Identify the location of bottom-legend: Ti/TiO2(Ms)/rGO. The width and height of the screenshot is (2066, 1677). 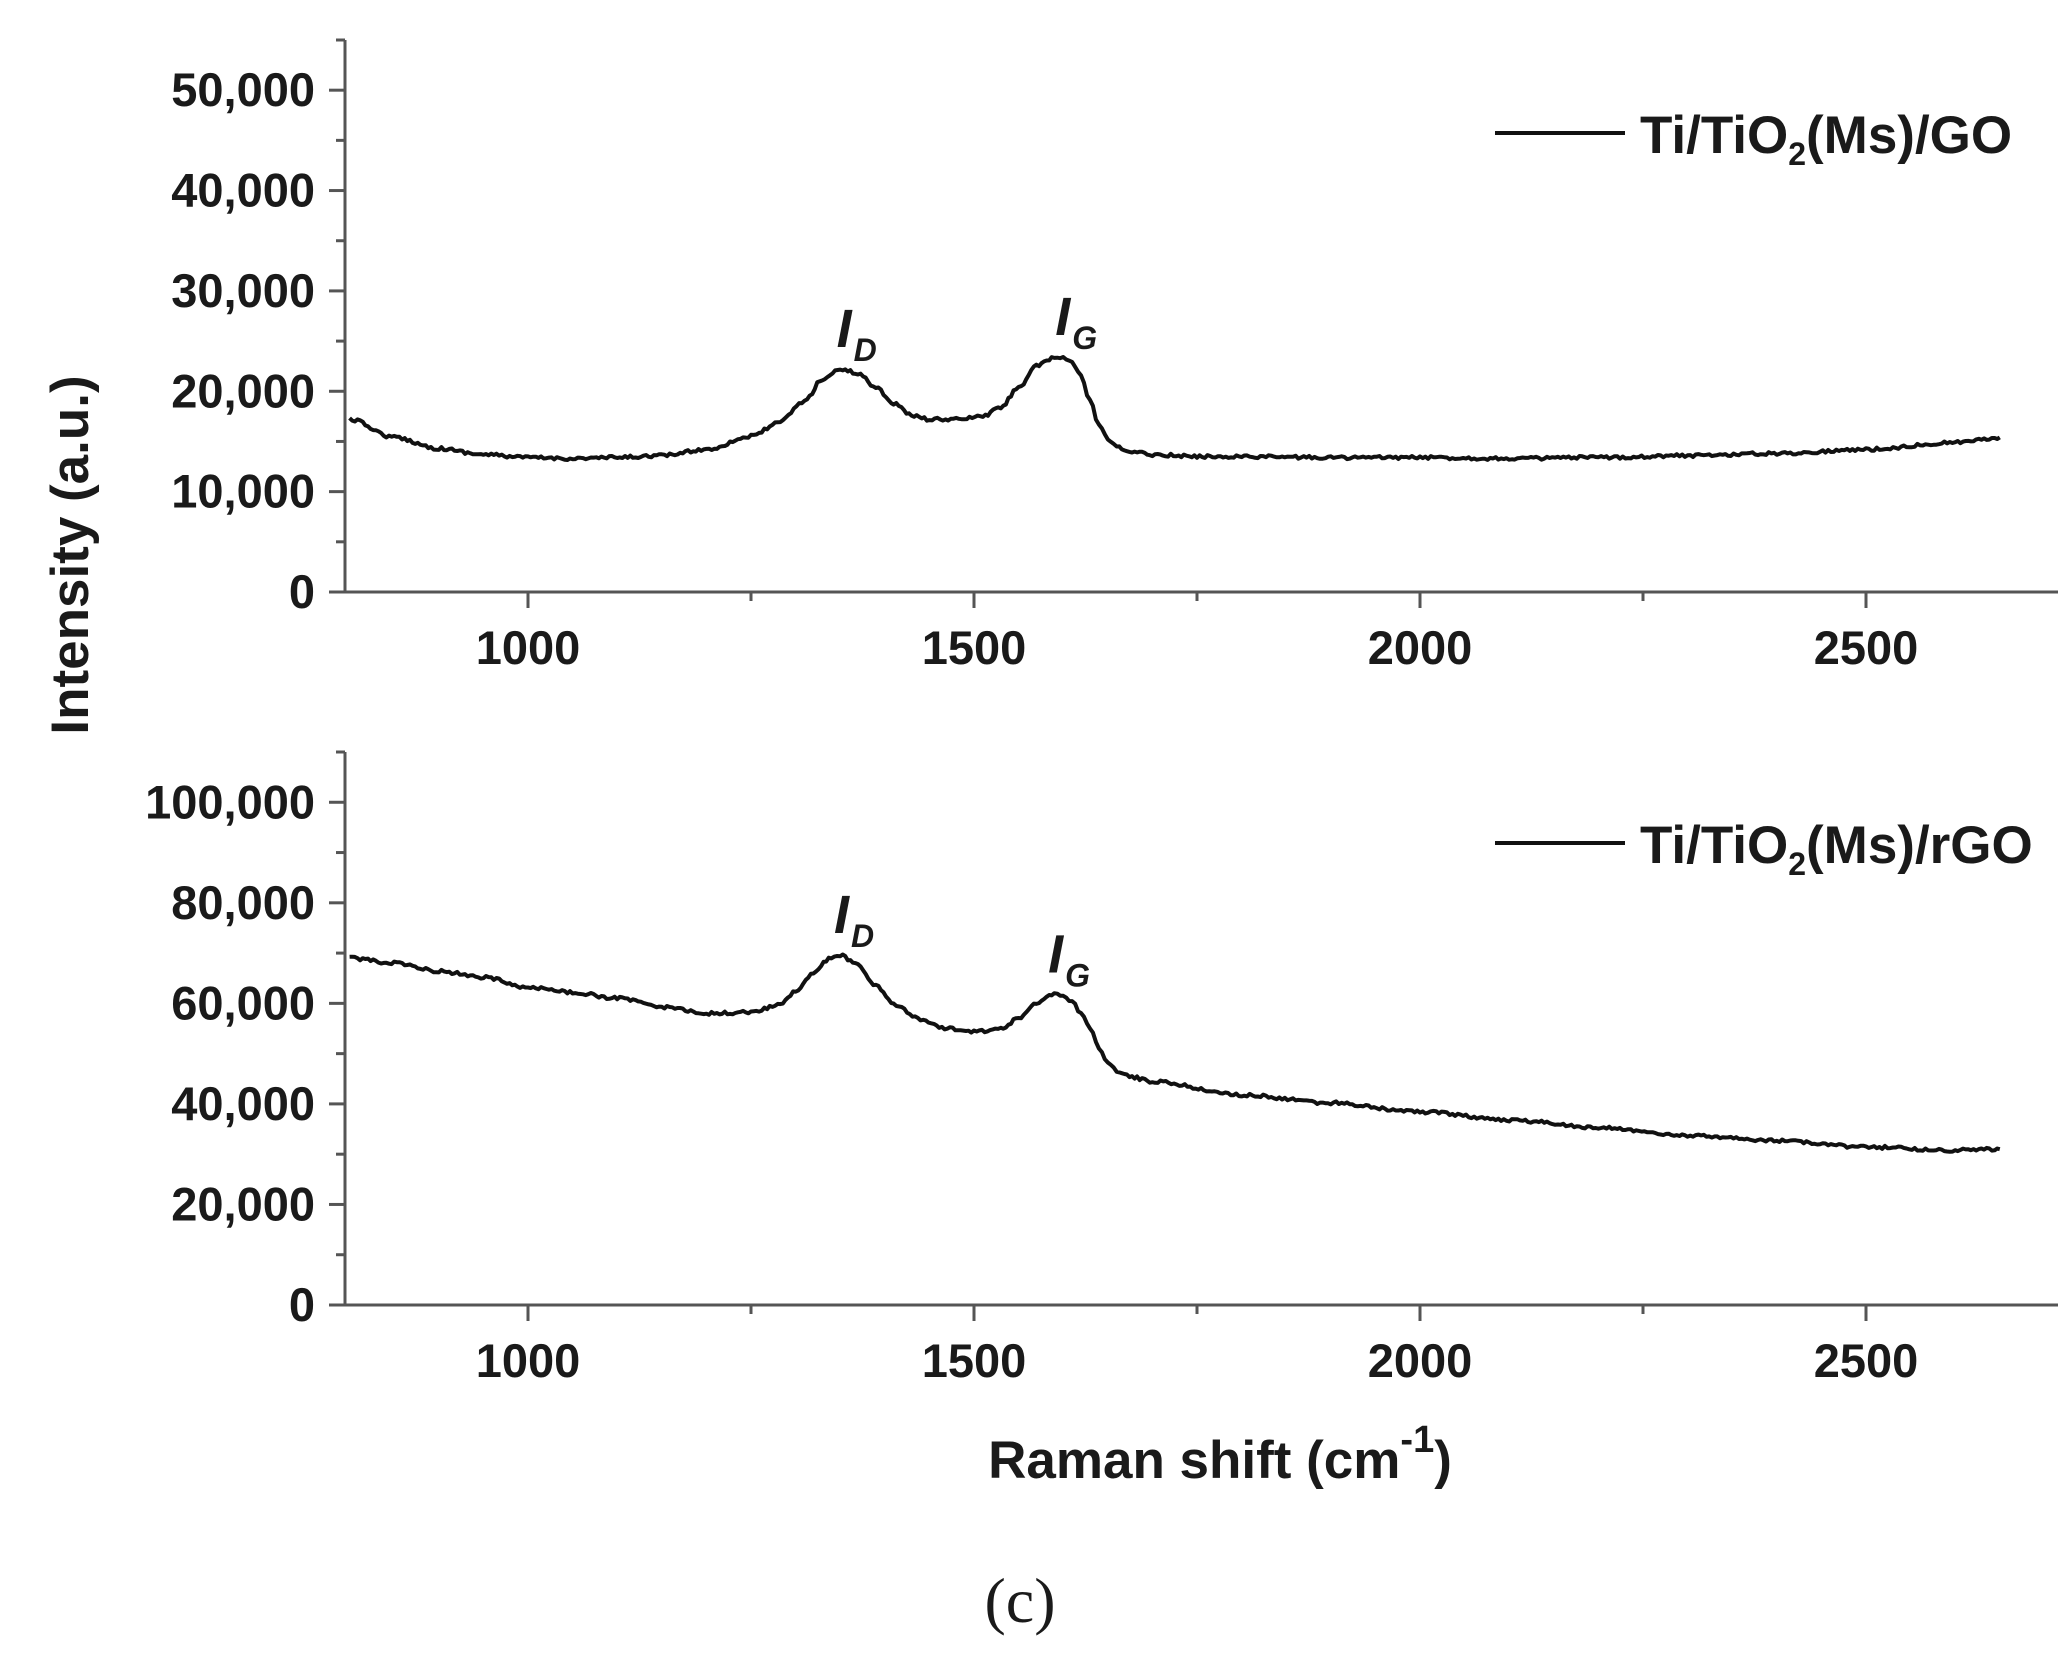
(1764, 849).